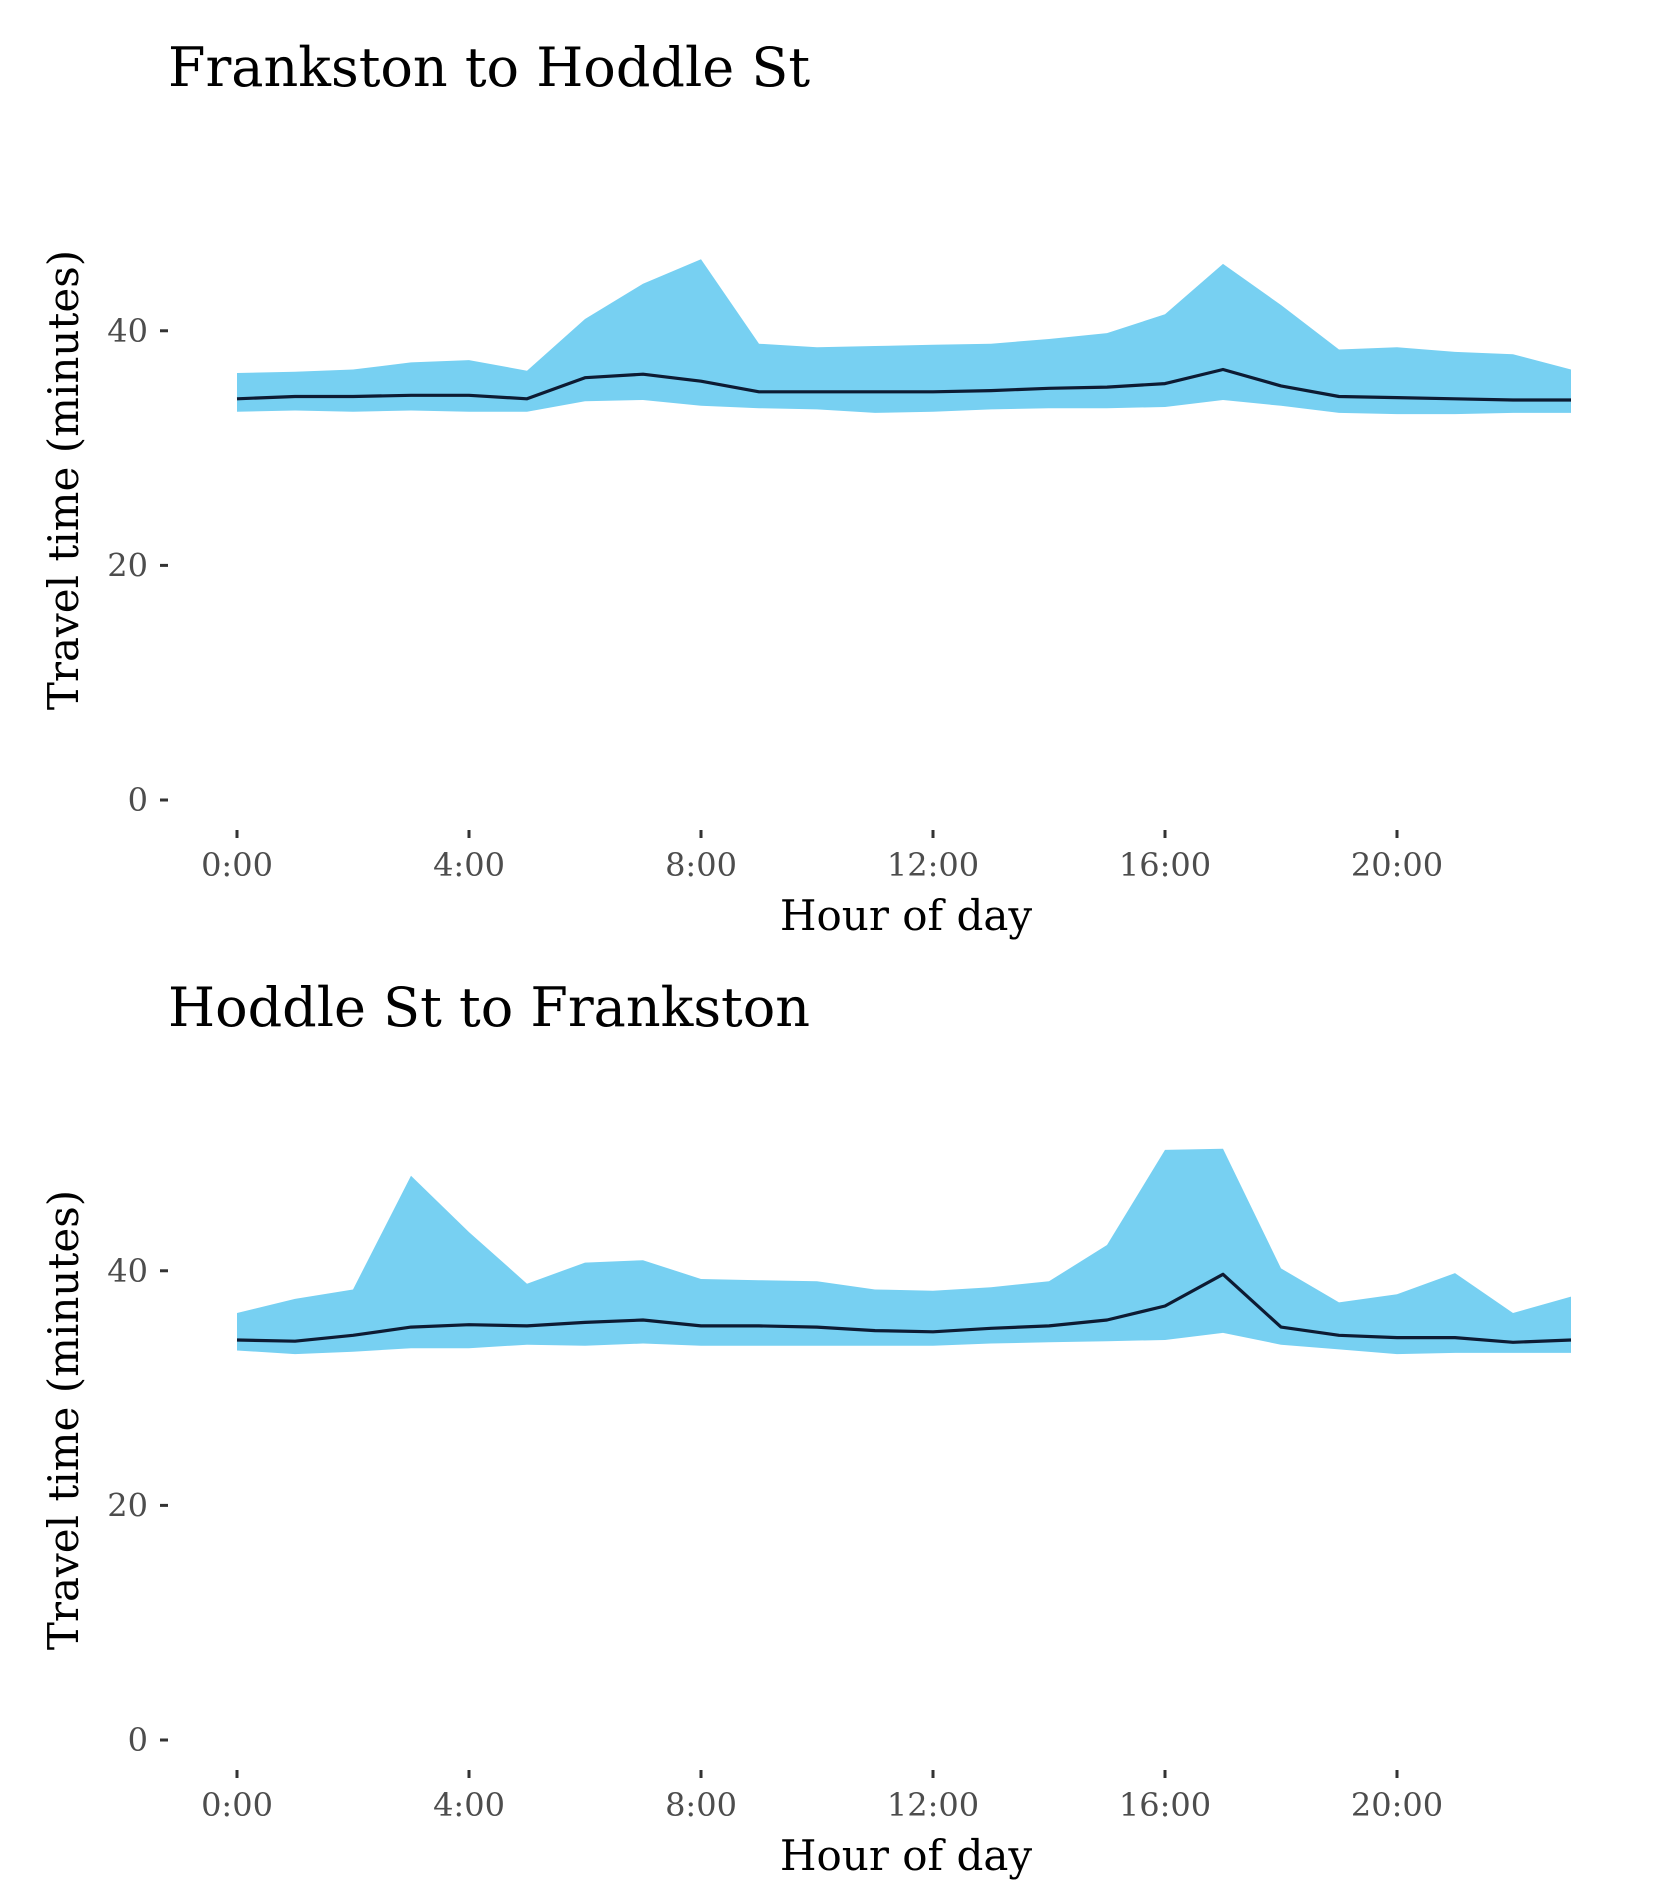 This screenshot has width=1653, height=1889. Describe the element at coordinates (489, 1007) in the screenshot. I see `chart-title: Hoddle St to Frankston` at that location.